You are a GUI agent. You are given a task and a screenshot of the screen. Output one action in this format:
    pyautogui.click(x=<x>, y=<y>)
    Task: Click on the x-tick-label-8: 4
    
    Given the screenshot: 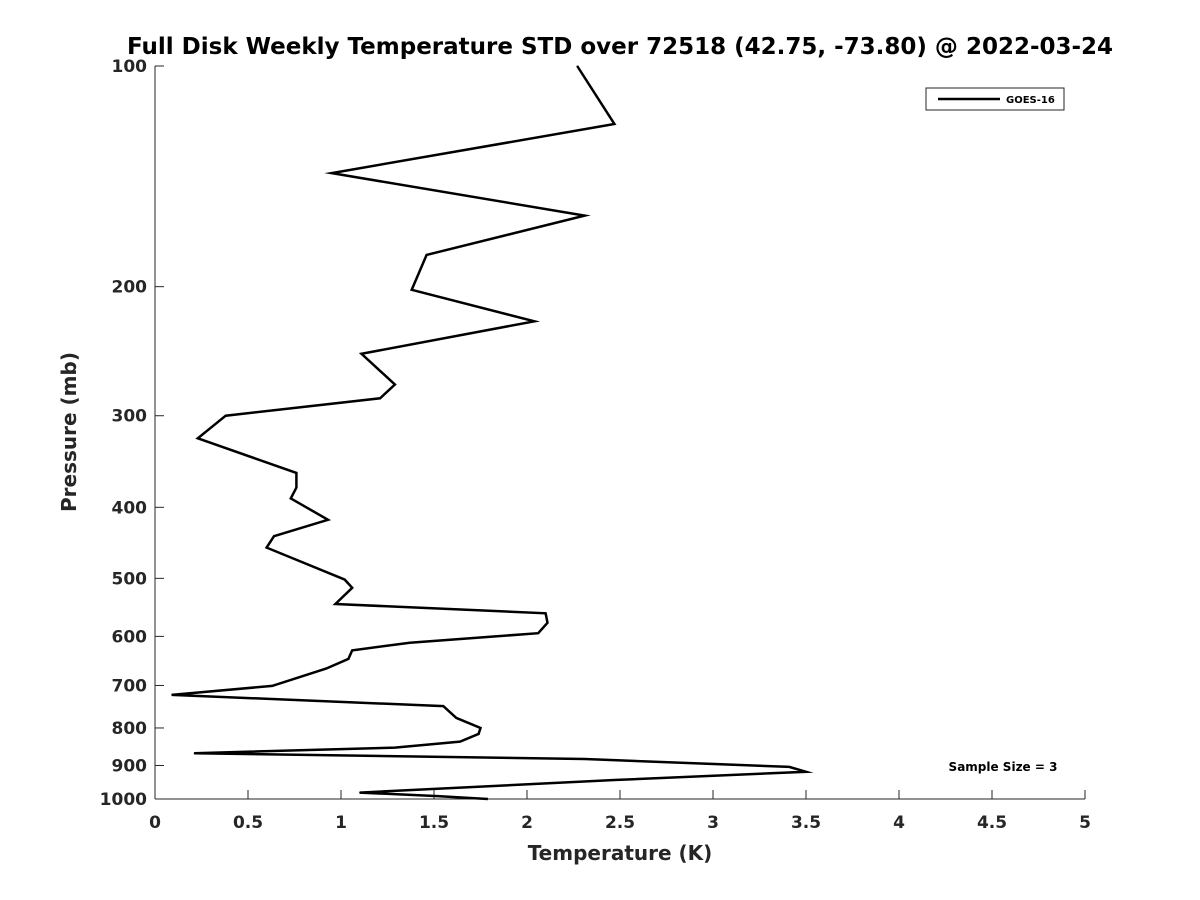 What is the action you would take?
    pyautogui.click(x=899, y=823)
    